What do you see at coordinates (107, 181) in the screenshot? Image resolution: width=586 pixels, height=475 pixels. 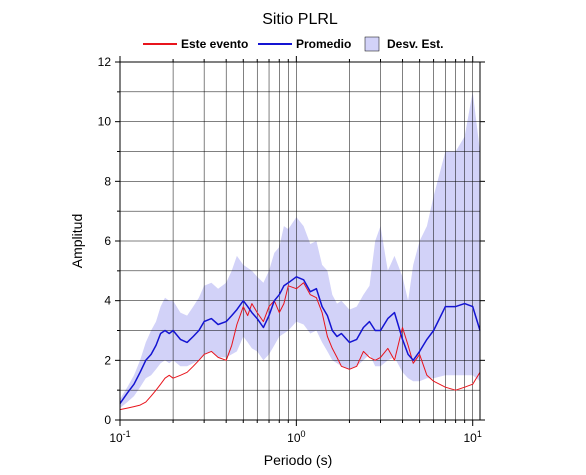 I see `y-tick-label: 8` at bounding box center [107, 181].